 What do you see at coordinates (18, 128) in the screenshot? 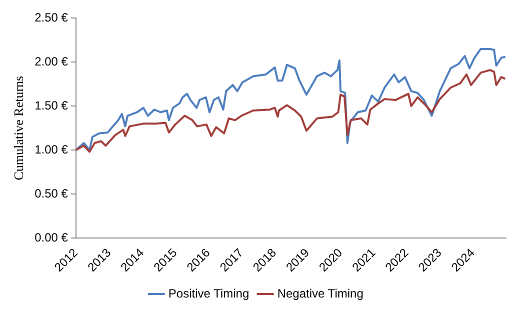
I see `y-axis-title: Cumulative Returns` at bounding box center [18, 128].